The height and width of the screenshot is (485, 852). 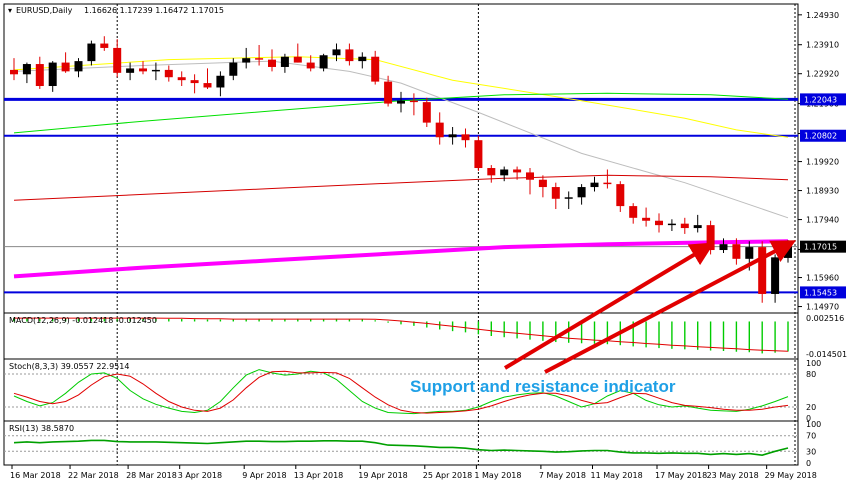 What do you see at coordinates (733, 475) in the screenshot?
I see `time-tick-label: 23 May 2018` at bounding box center [733, 475].